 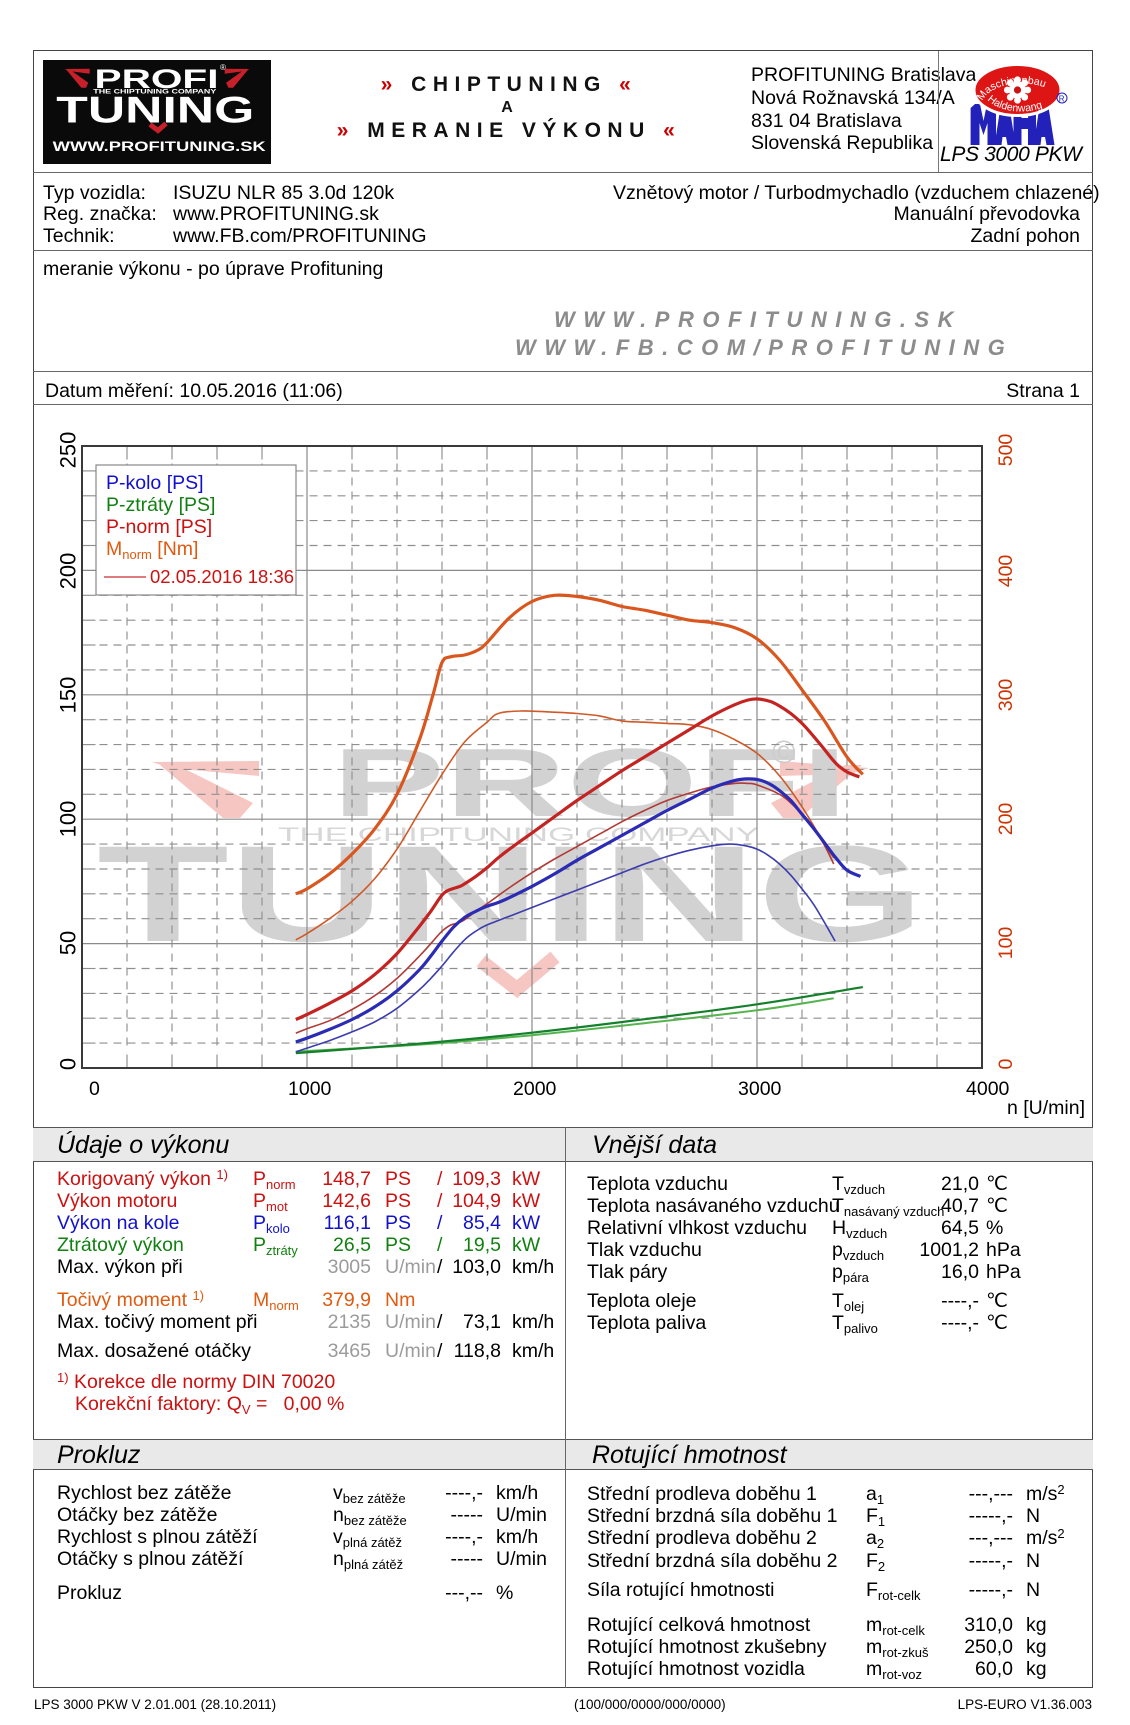 What do you see at coordinates (68, 695) in the screenshot?
I see `svg-text: 150` at bounding box center [68, 695].